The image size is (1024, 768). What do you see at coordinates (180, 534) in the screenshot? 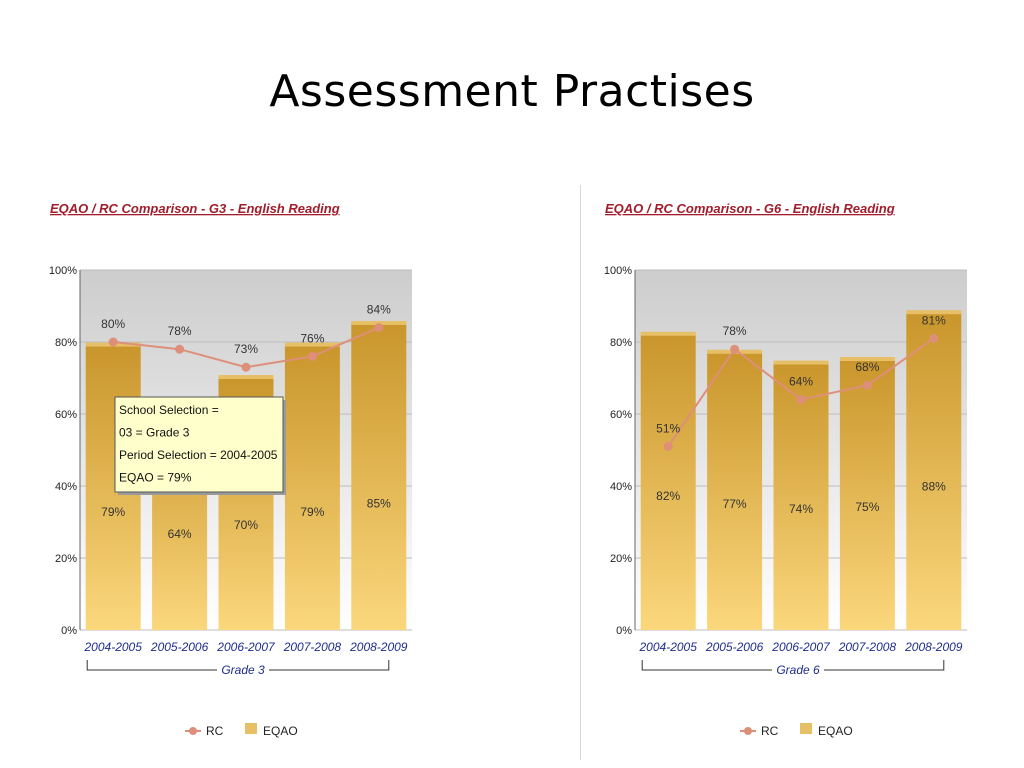
I see `bar-data-label: 64%` at bounding box center [180, 534].